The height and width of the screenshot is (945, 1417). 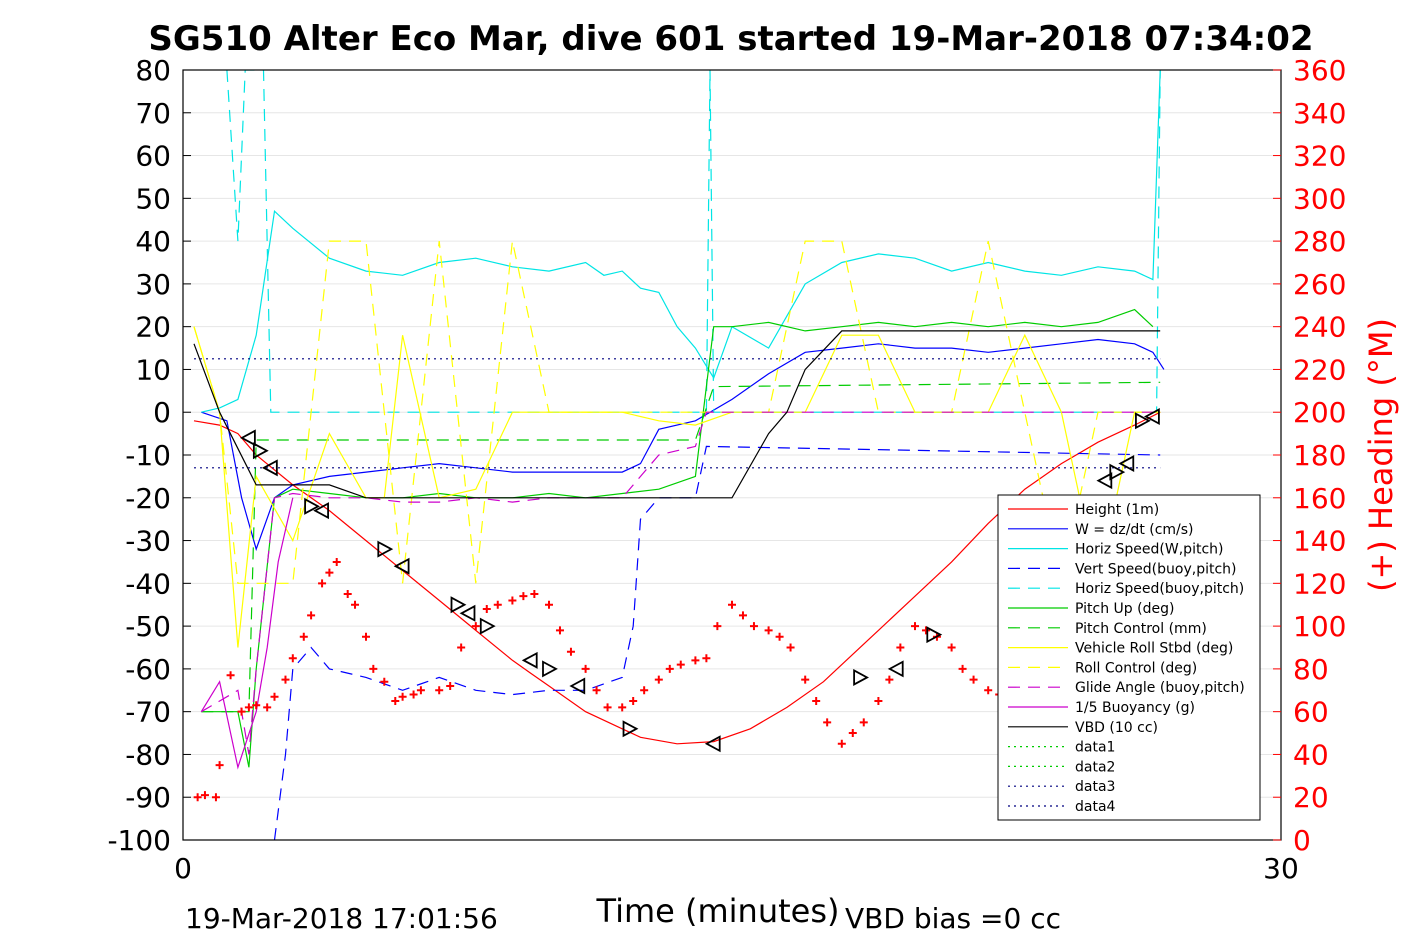 I want to click on legend-label-3: Vert Speed(buoy,pitch), so click(x=1156, y=569).